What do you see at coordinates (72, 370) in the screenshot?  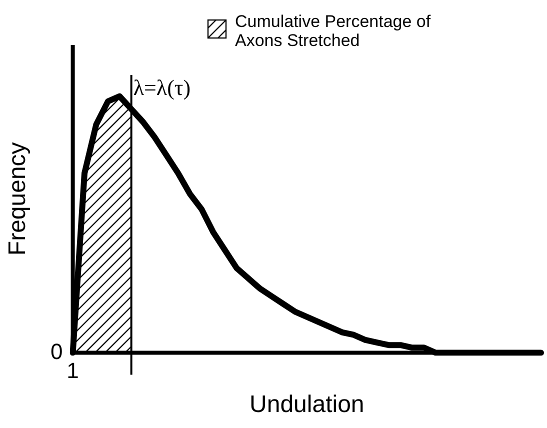 I see `text: 1` at bounding box center [72, 370].